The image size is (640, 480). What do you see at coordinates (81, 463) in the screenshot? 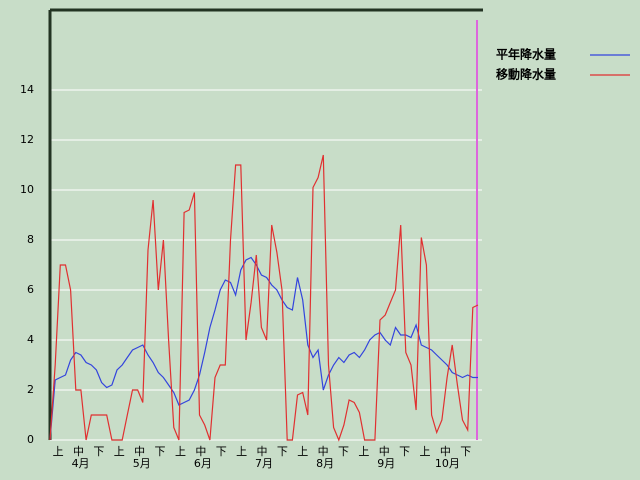
I see `month-label: 4月` at bounding box center [81, 463].